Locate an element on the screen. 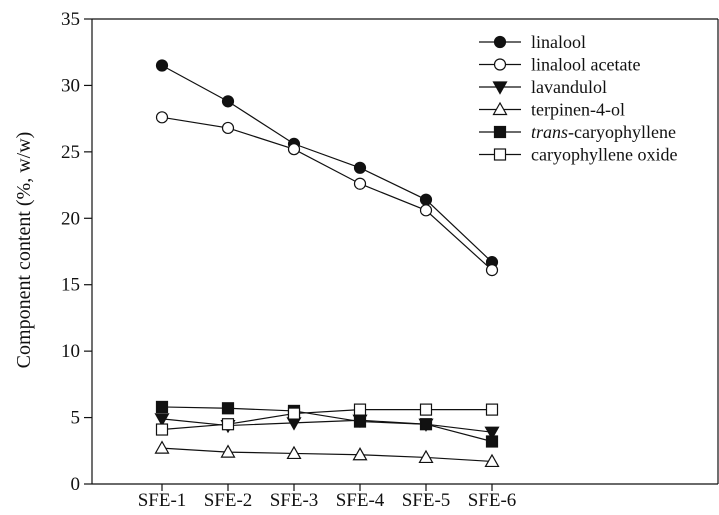 This screenshot has width=719, height=515. y-axis-title: Component content (%, w/w) is located at coordinates (24, 250).